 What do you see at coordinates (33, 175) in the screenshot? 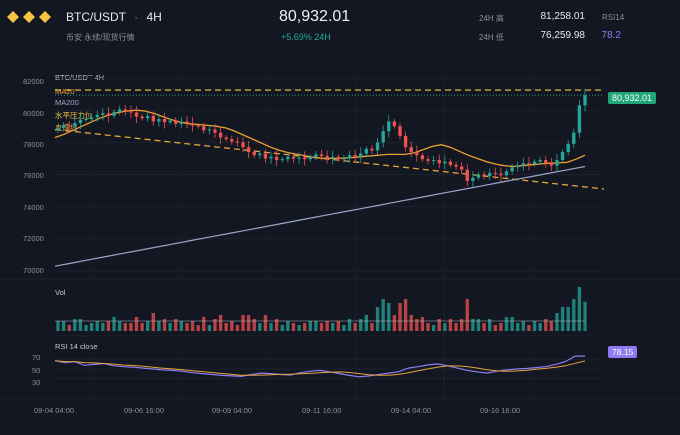
I see `y-tick: 76000` at bounding box center [33, 175].